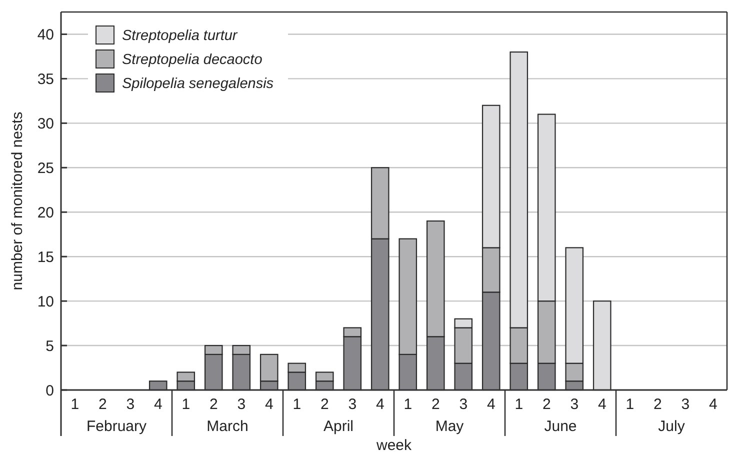 The height and width of the screenshot is (455, 733). Describe the element at coordinates (338, 426) in the screenshot. I see `text: April` at that location.